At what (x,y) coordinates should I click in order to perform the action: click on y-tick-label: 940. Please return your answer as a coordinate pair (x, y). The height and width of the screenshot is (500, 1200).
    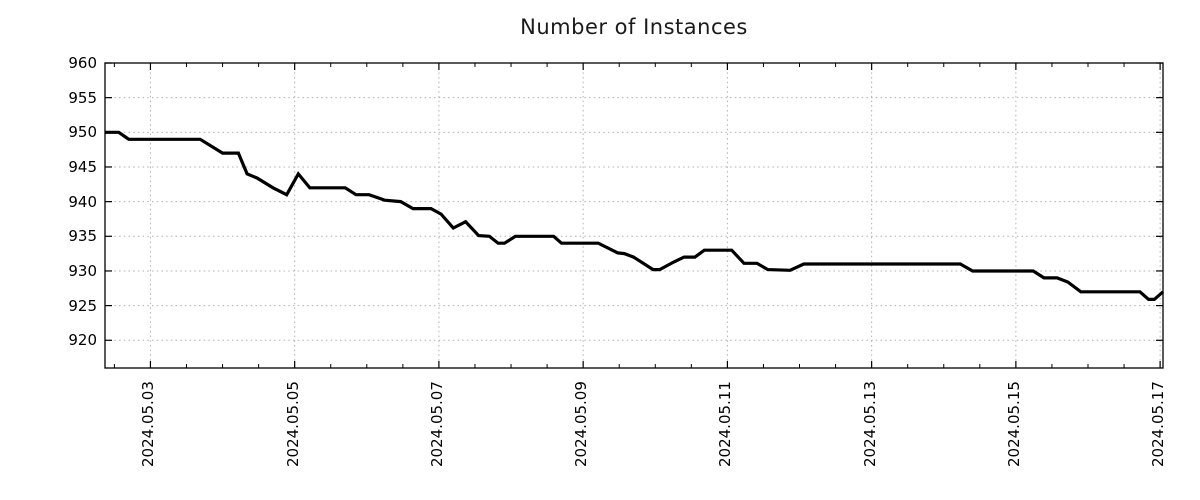
    Looking at the image, I should click on (82, 201).